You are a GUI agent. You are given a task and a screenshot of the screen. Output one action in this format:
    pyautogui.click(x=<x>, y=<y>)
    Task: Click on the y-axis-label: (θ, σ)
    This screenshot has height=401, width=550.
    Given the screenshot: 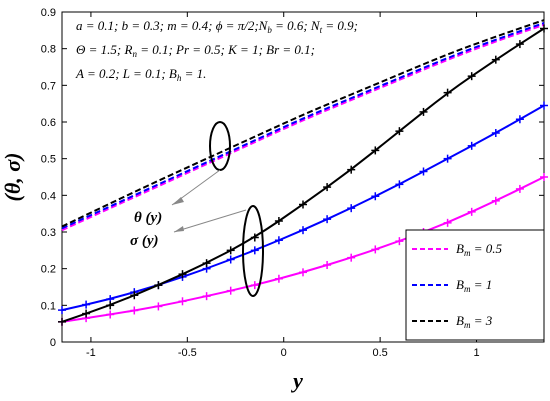 What is the action you would take?
    pyautogui.click(x=12, y=177)
    